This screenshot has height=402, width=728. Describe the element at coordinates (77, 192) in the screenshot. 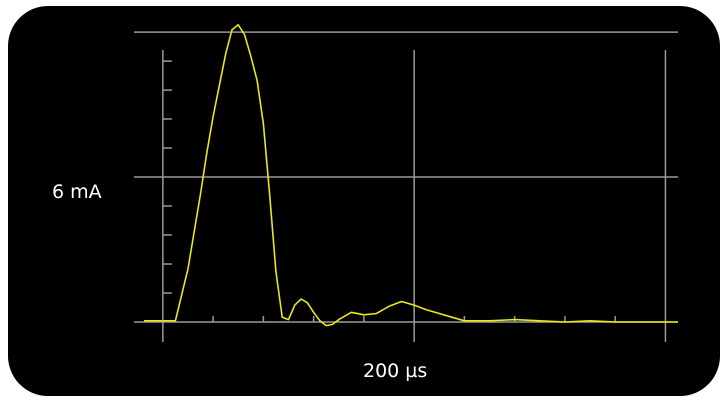

I see `y-scale-label: 6 mA` at that location.